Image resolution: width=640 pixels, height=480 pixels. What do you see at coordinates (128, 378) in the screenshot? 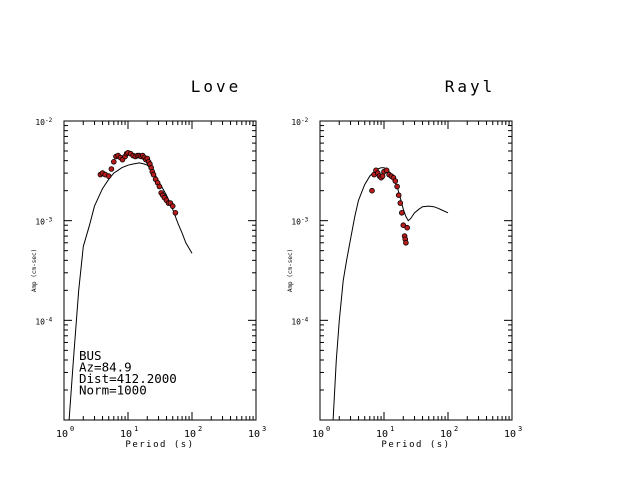
I see `annotation-line: Dist=412.2000` at bounding box center [128, 378].